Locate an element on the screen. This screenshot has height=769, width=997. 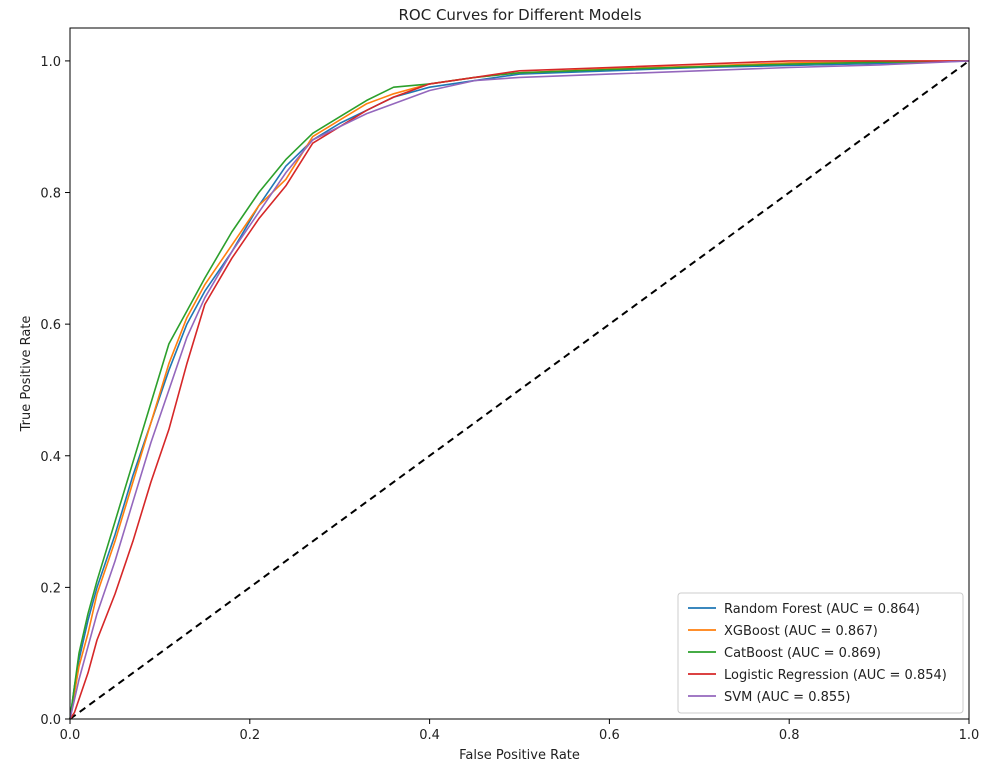
y-tick-label: 0.8 is located at coordinates (50, 194).